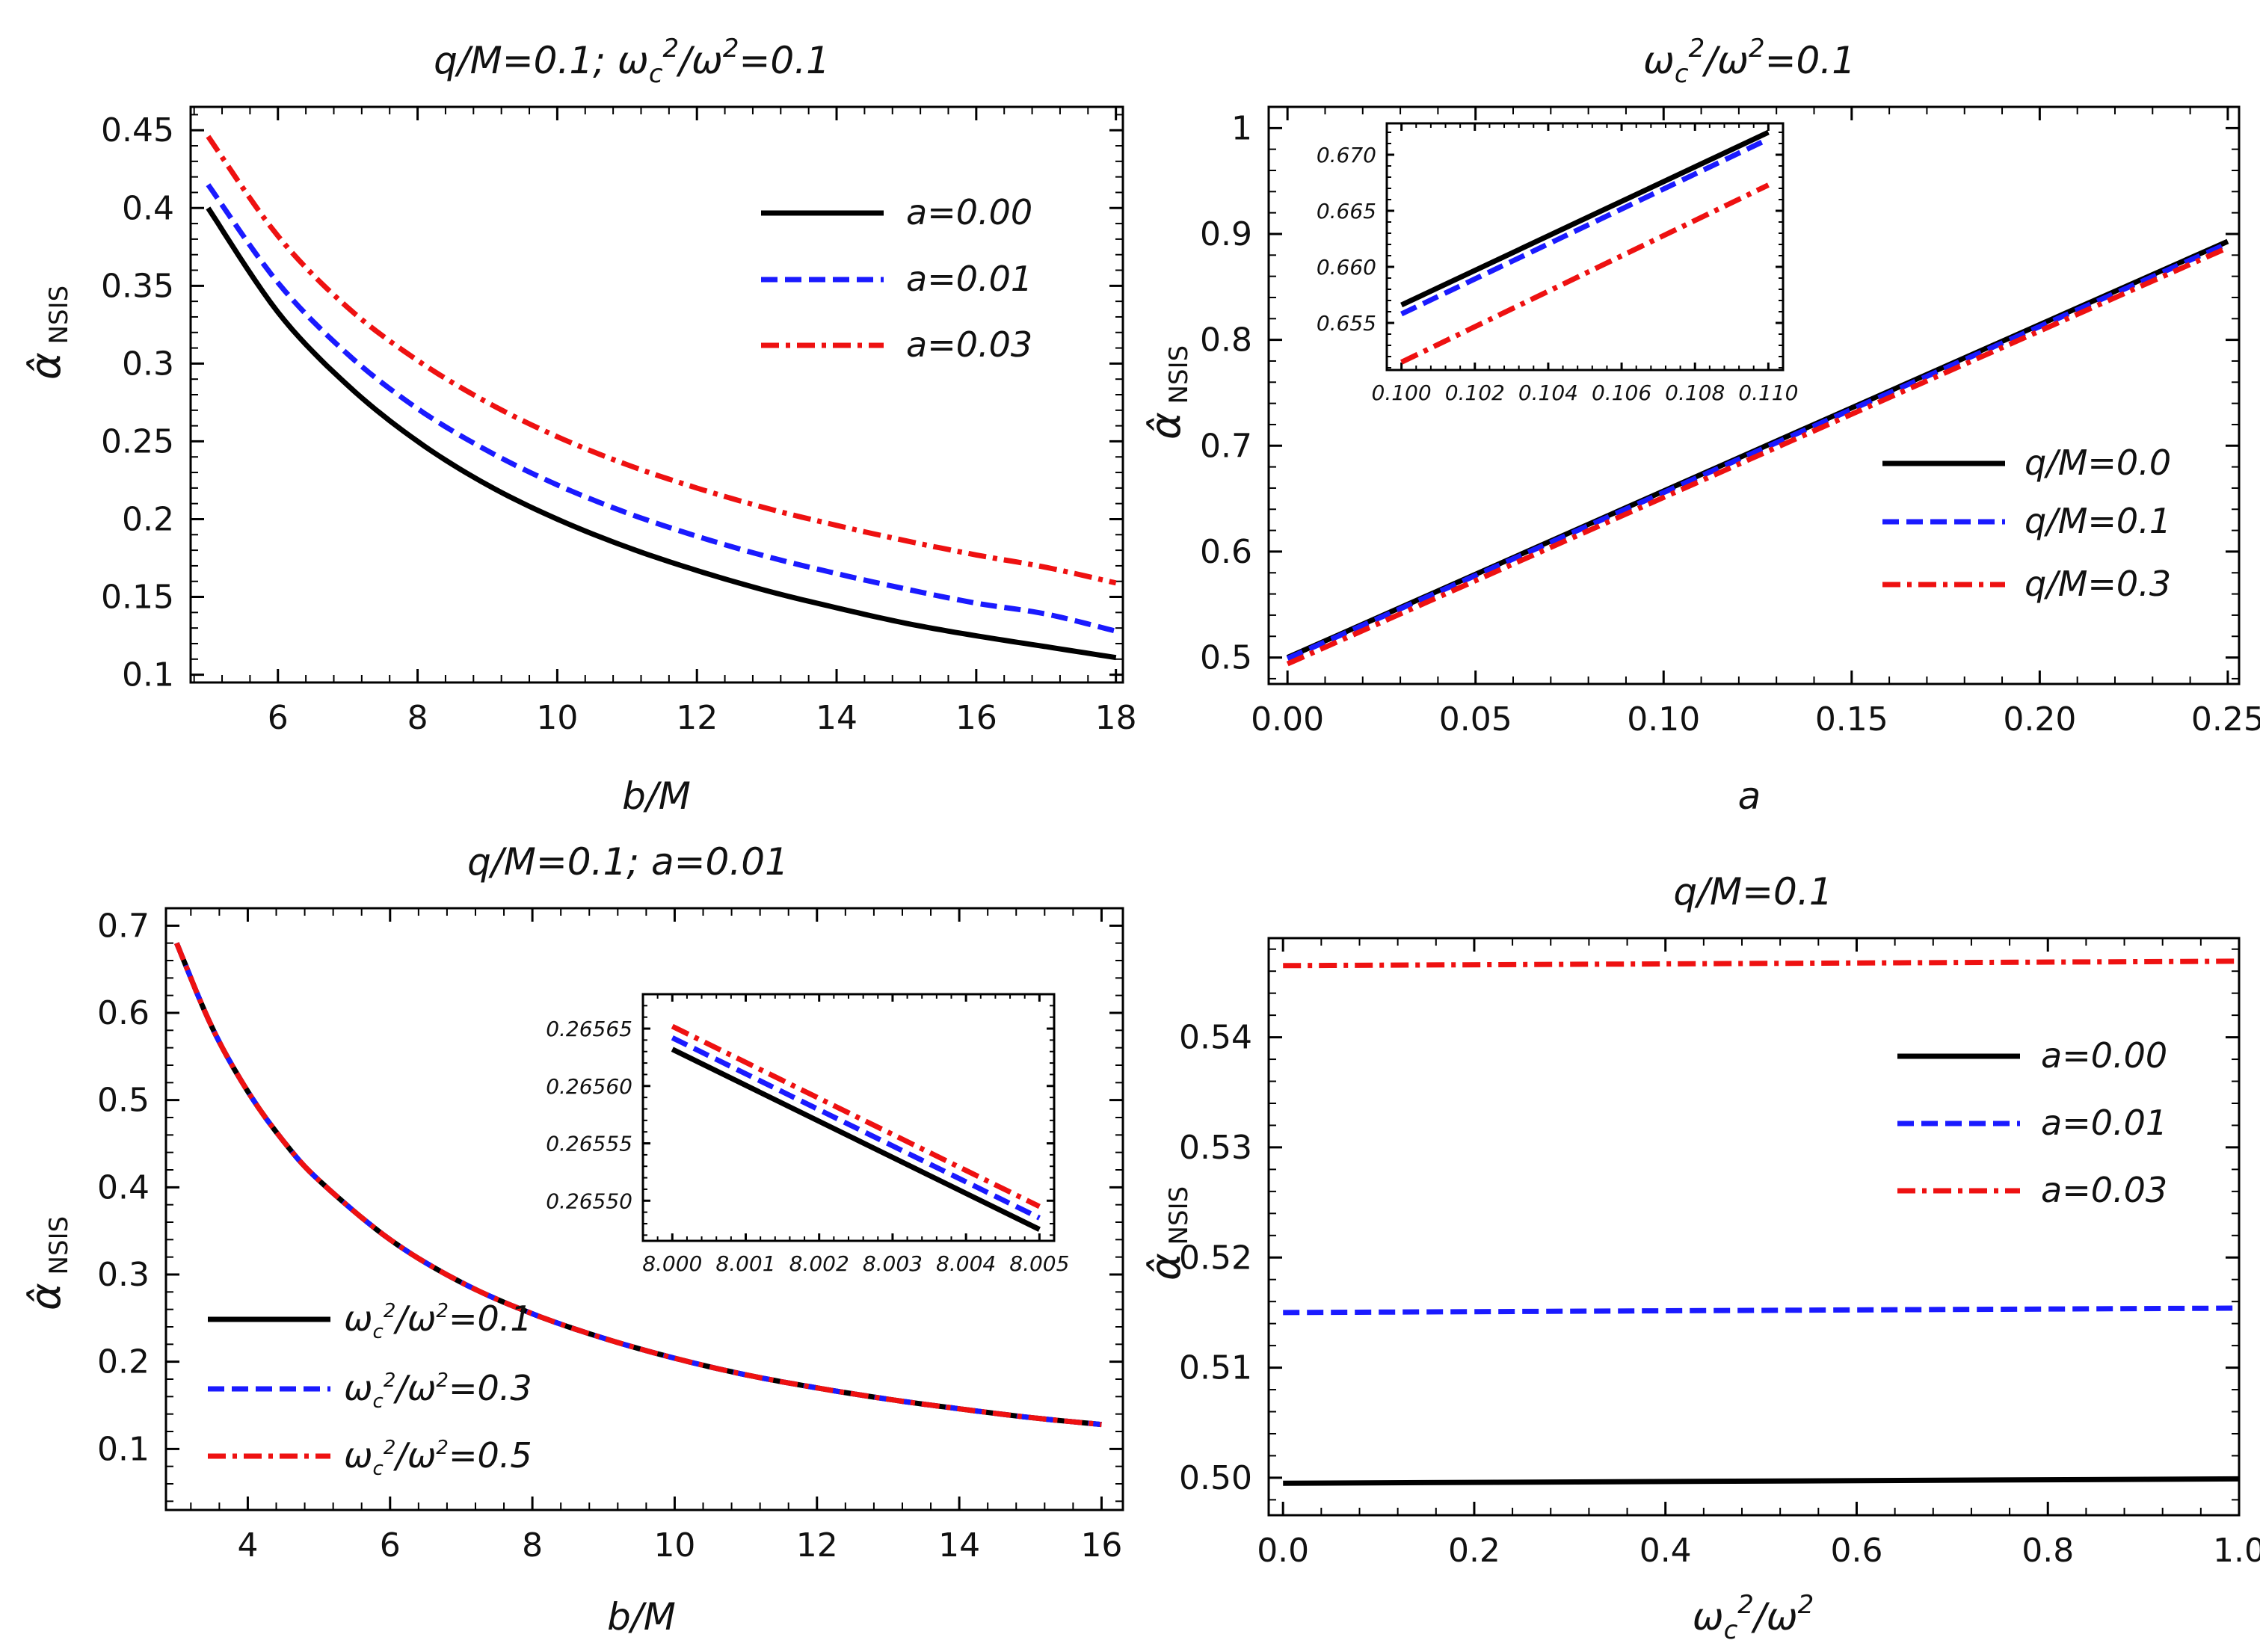 This screenshot has width=2260, height=1652. What do you see at coordinates (2225, 720) in the screenshot?
I see `x-tick-label: 0.25` at bounding box center [2225, 720].